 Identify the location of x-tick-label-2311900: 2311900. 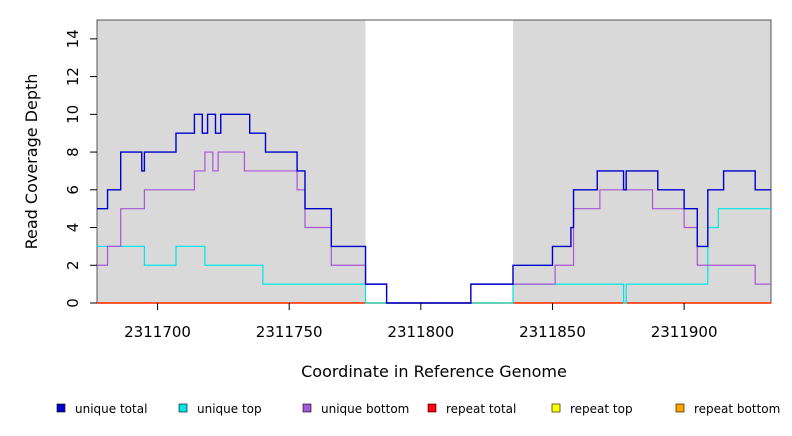
(684, 332).